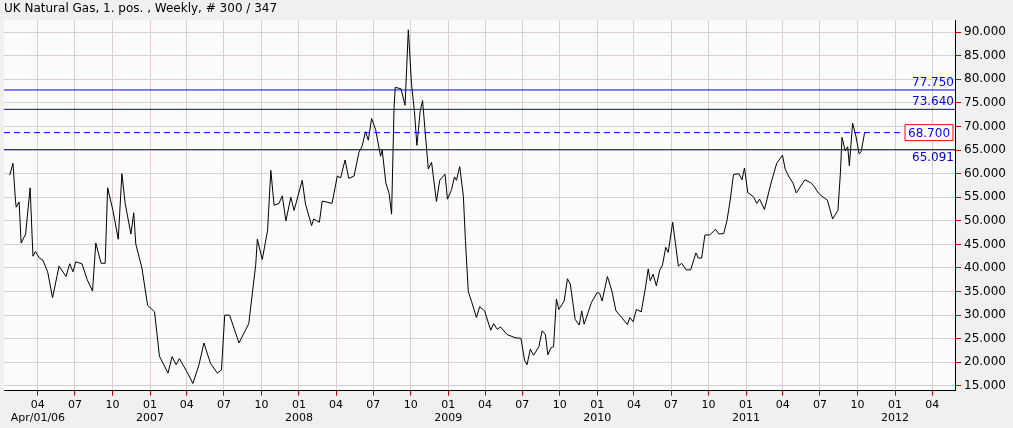 The width and height of the screenshot is (1013, 428). Describe the element at coordinates (985, 219) in the screenshot. I see `y-tick-label: 50.000` at that location.